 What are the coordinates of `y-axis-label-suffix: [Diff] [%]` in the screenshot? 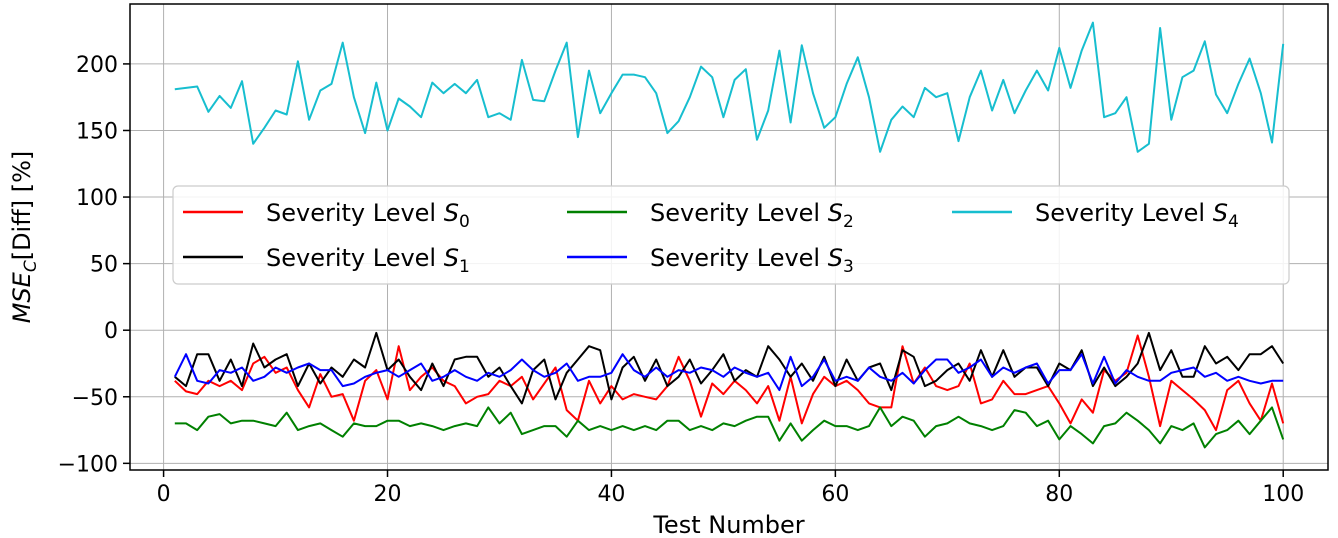 It's located at (22, 206).